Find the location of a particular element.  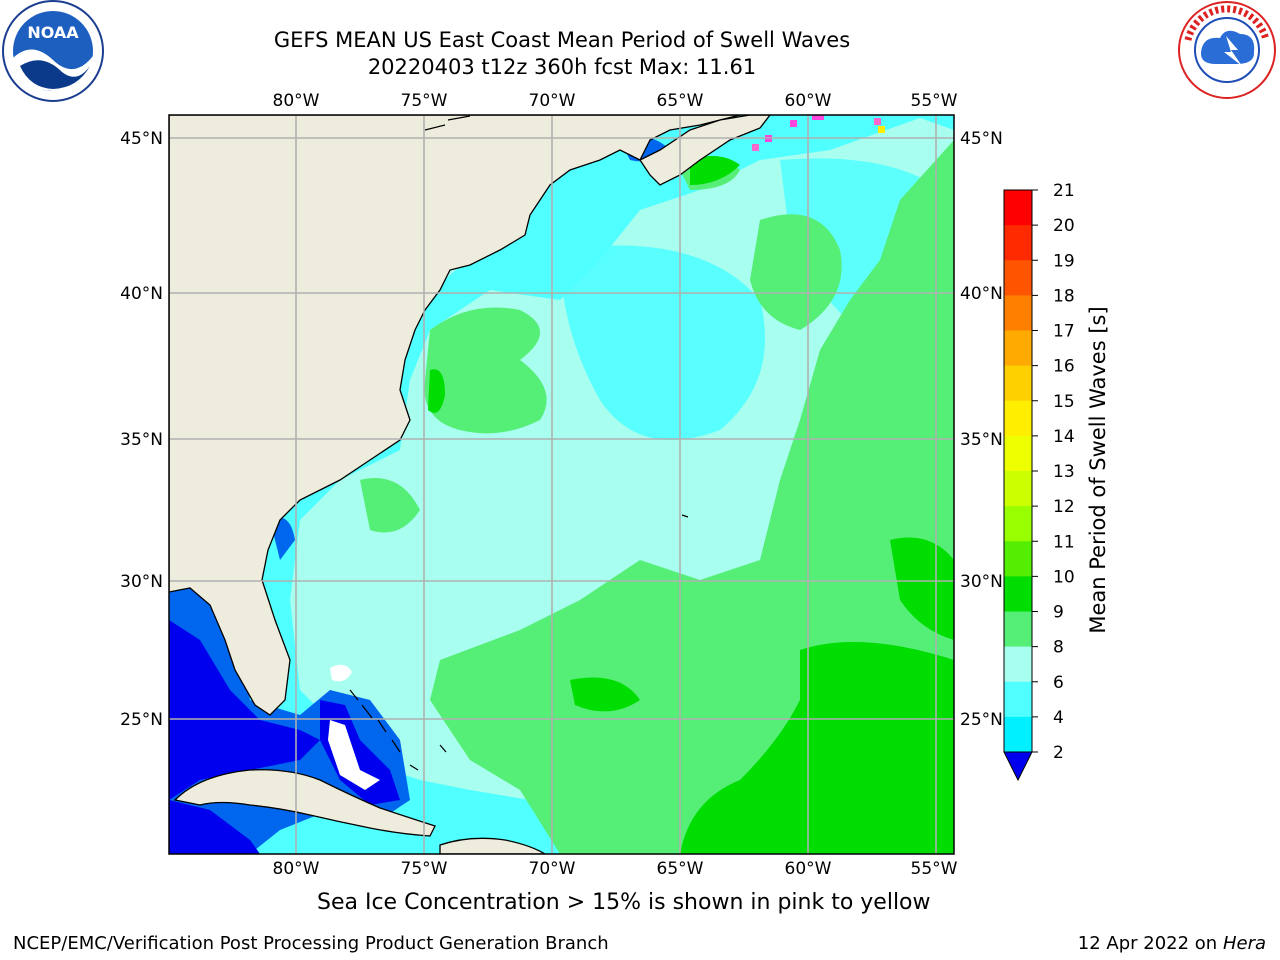

land-hispaniola is located at coordinates (493, 845).